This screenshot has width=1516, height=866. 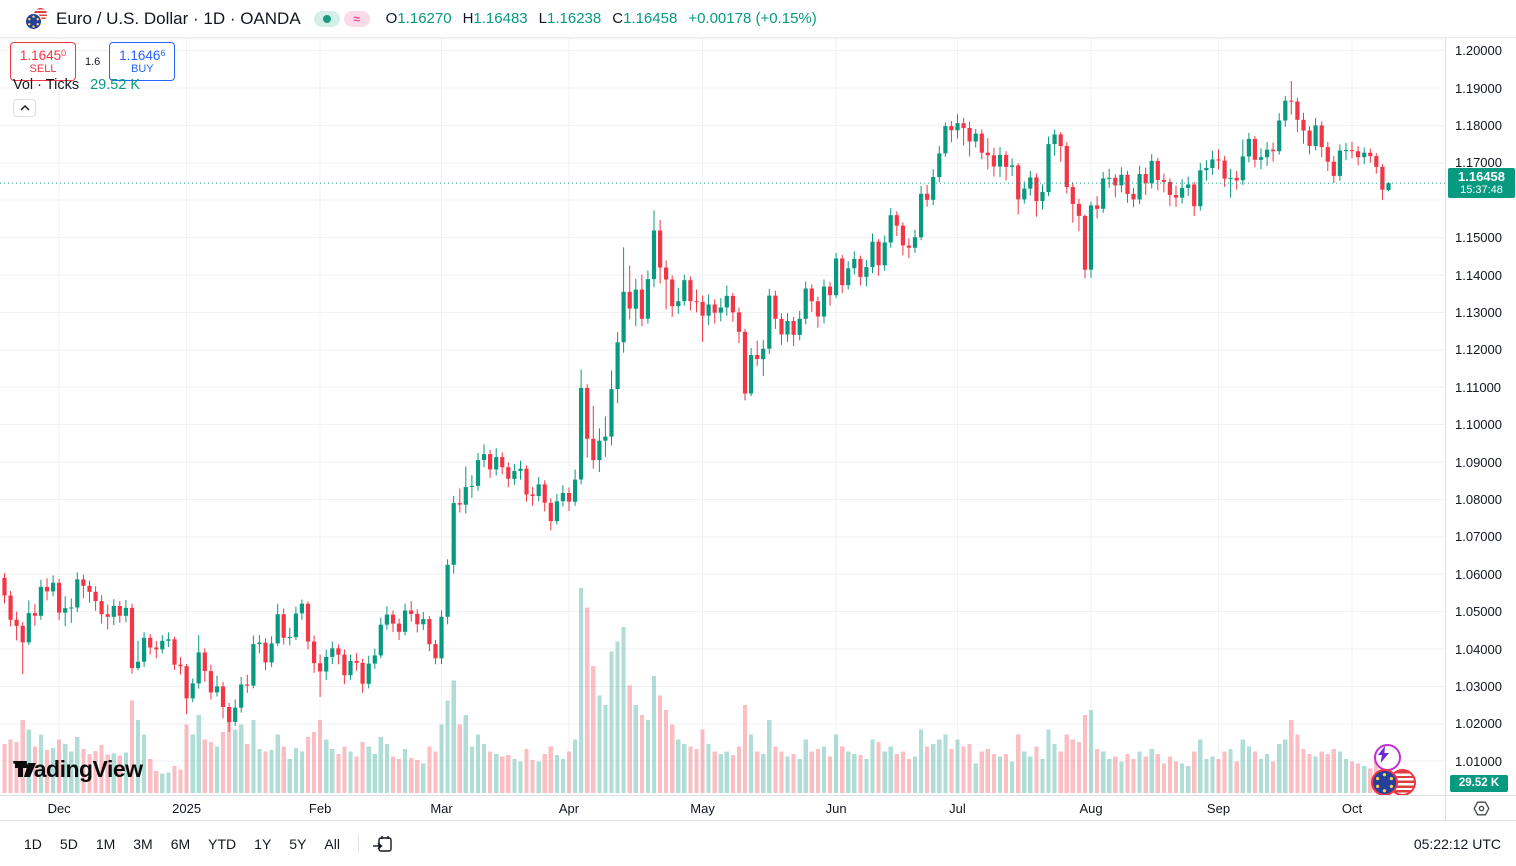 What do you see at coordinates (320, 808) in the screenshot?
I see `time-axis-label: Feb` at bounding box center [320, 808].